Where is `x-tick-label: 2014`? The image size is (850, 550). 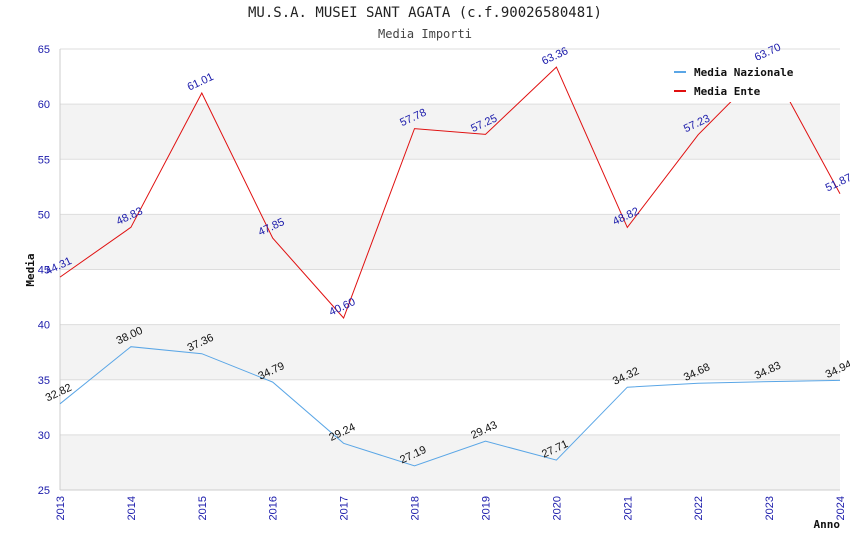
x-tick-label: 2014 is located at coordinates (132, 508).